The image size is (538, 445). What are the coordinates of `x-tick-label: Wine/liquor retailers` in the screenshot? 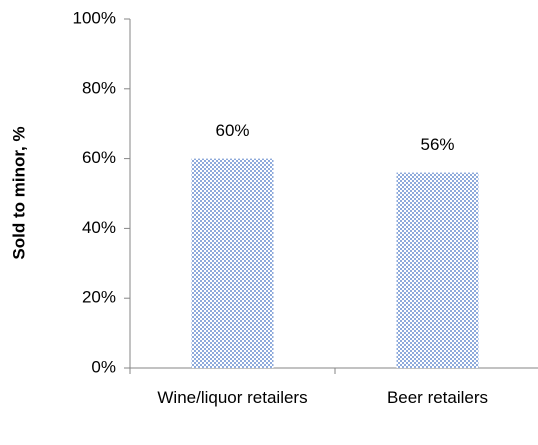 It's located at (232, 397).